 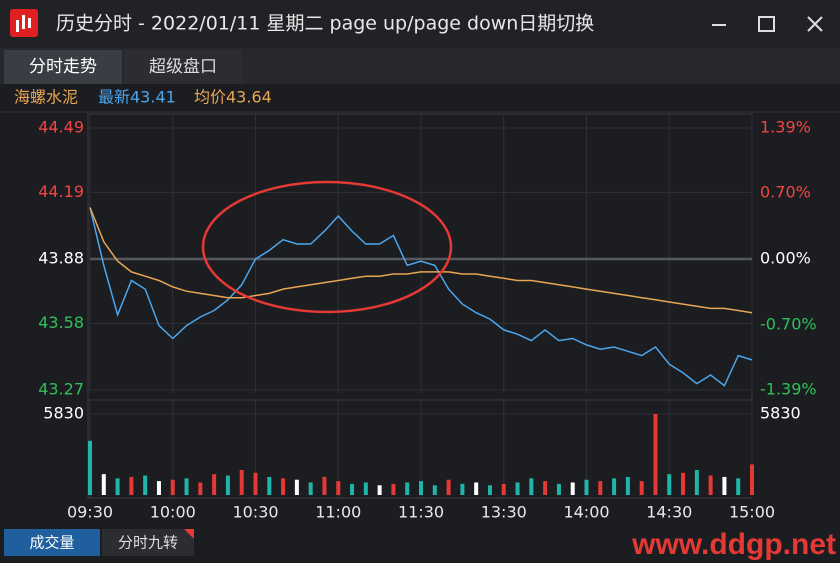 I want to click on tab: 分时走势, so click(x=63, y=67).